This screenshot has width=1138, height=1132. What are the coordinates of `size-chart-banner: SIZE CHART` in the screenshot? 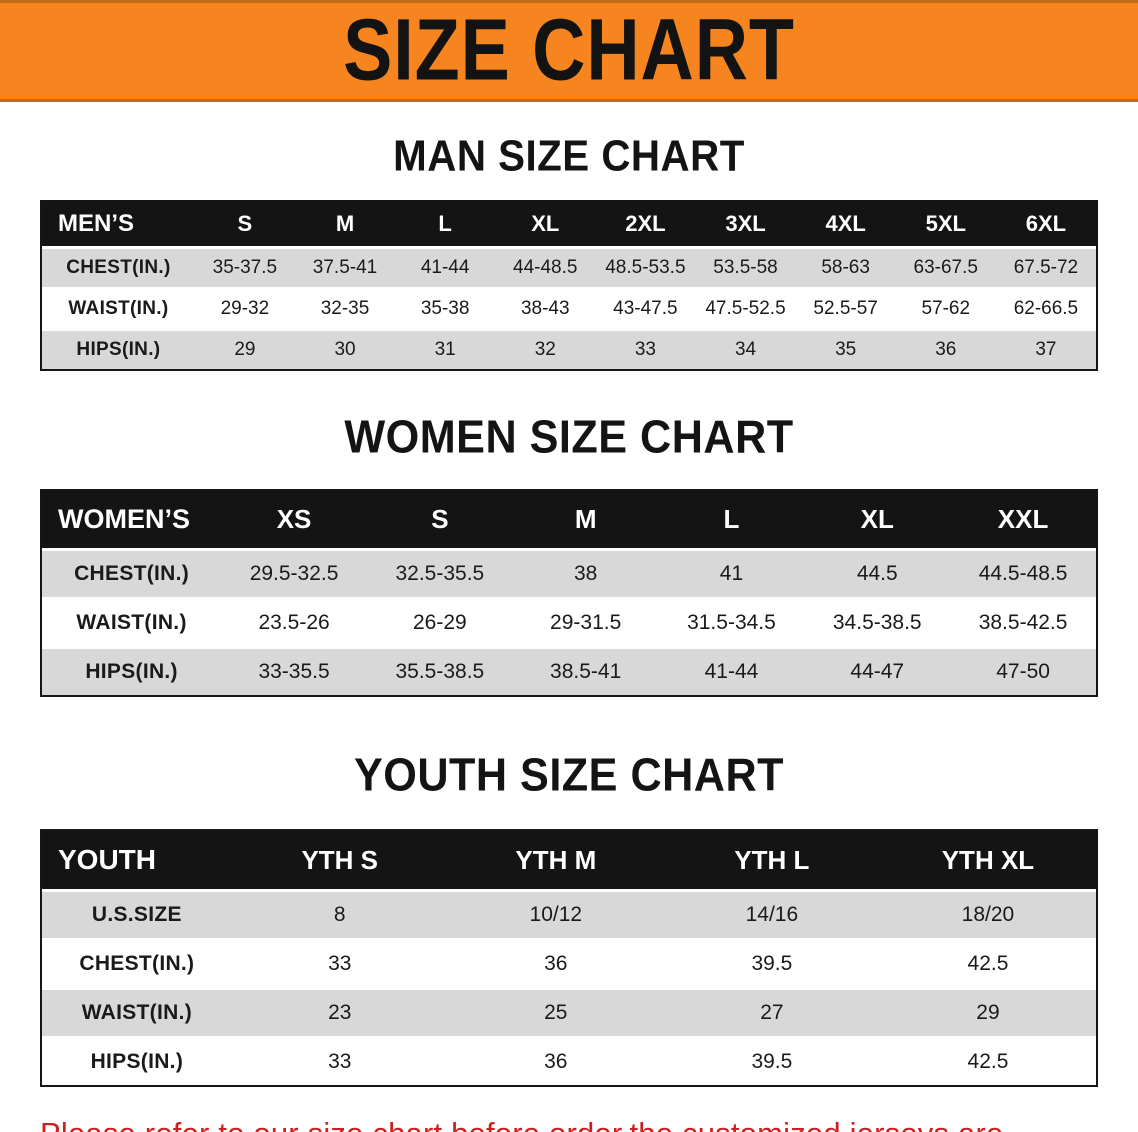 It's located at (569, 51).